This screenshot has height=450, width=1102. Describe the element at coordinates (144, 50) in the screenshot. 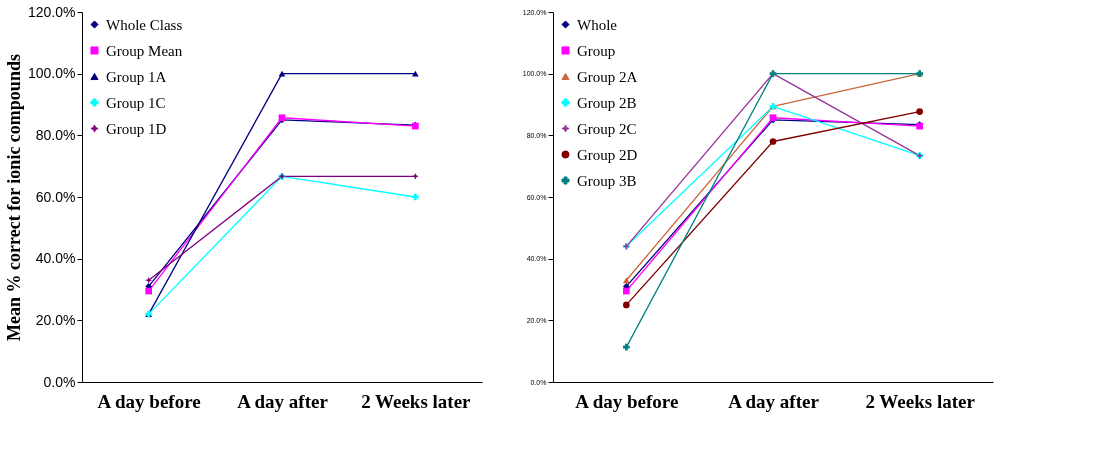

I see `legend-label: Group Mean` at that location.